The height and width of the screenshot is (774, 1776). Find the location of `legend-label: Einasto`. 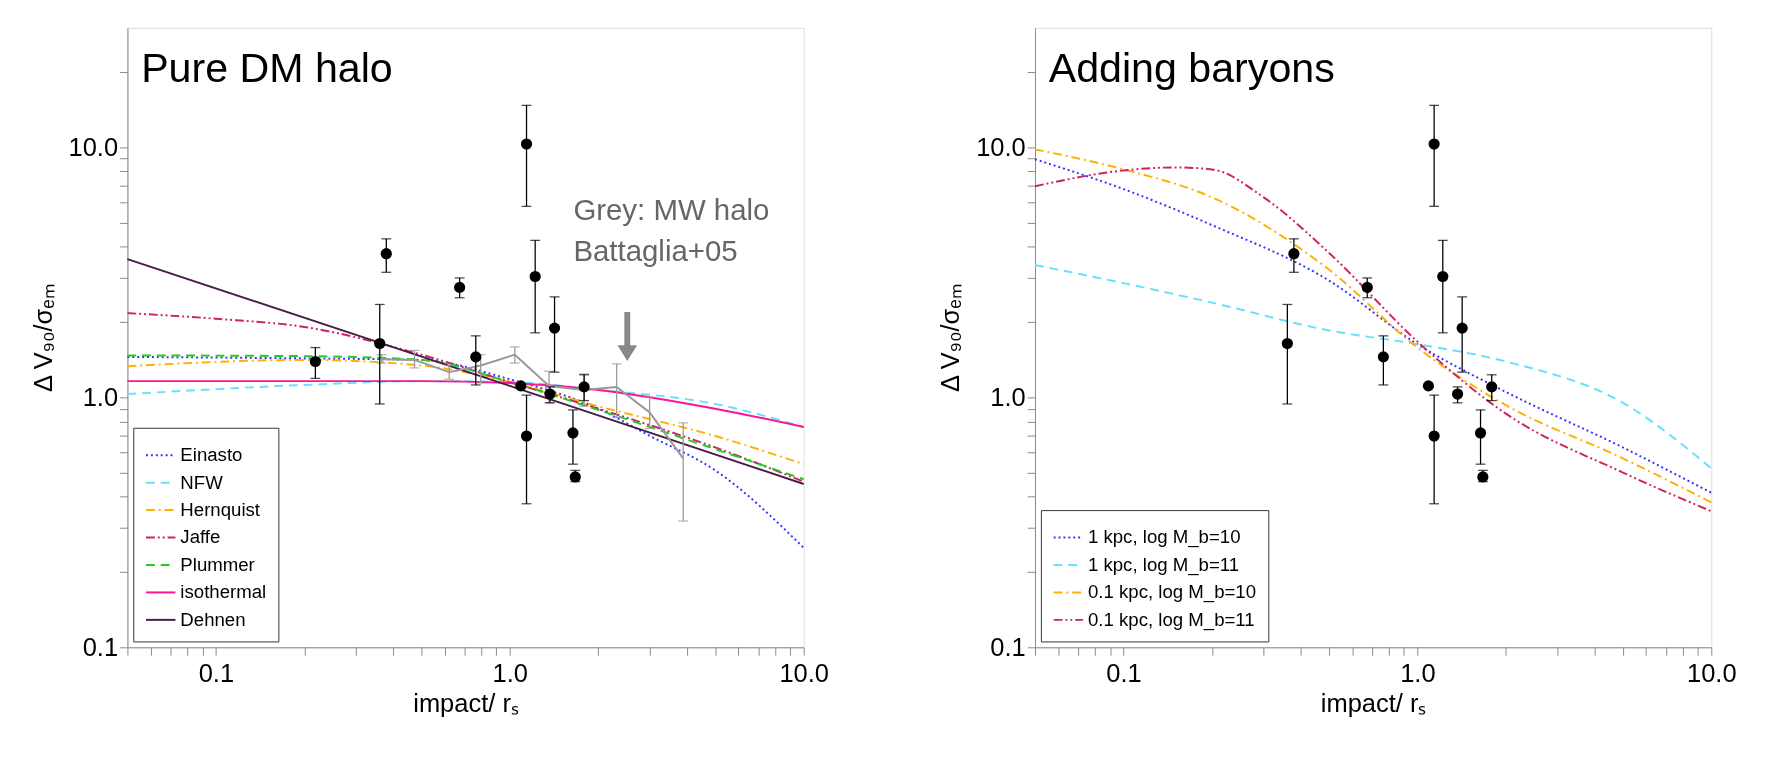

legend-label: Einasto is located at coordinates (211, 455).